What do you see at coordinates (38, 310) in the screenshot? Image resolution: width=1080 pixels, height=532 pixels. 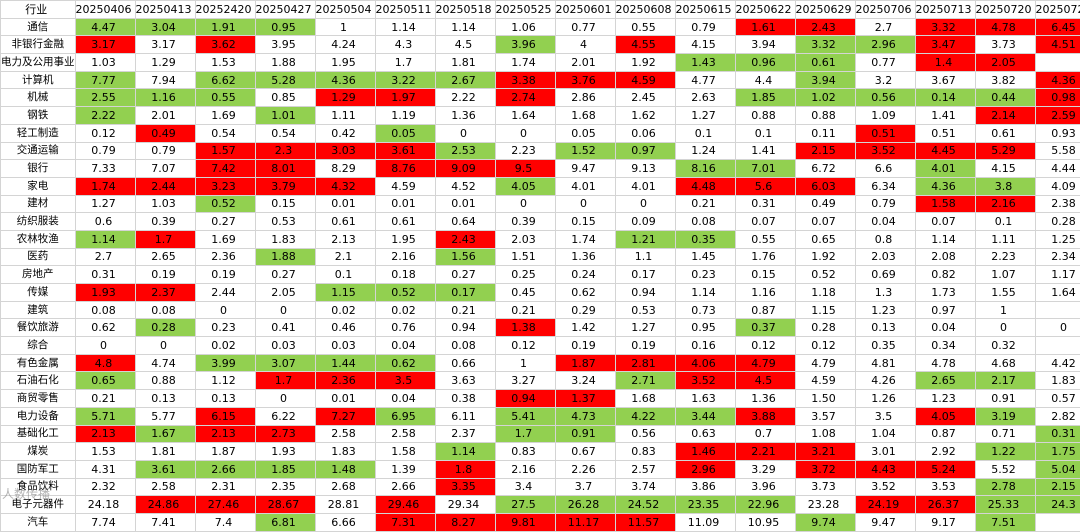 I see `industry-name: 建筑` at bounding box center [38, 310].